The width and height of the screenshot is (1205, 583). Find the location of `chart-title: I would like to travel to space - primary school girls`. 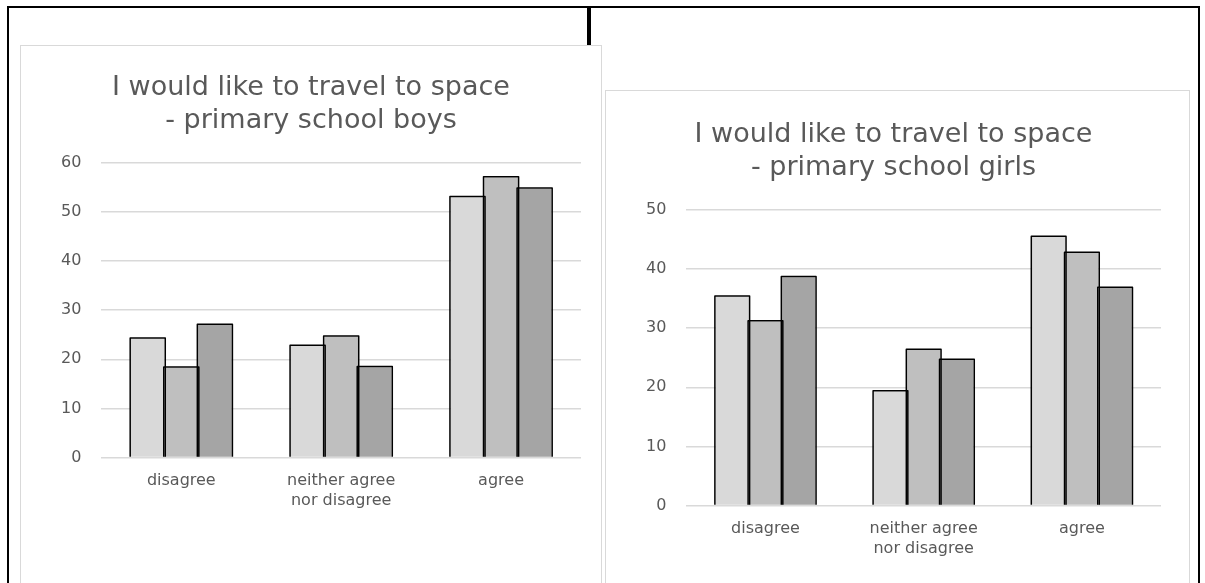

chart-title: I would like to travel to space - primary school girls is located at coordinates (893, 149).